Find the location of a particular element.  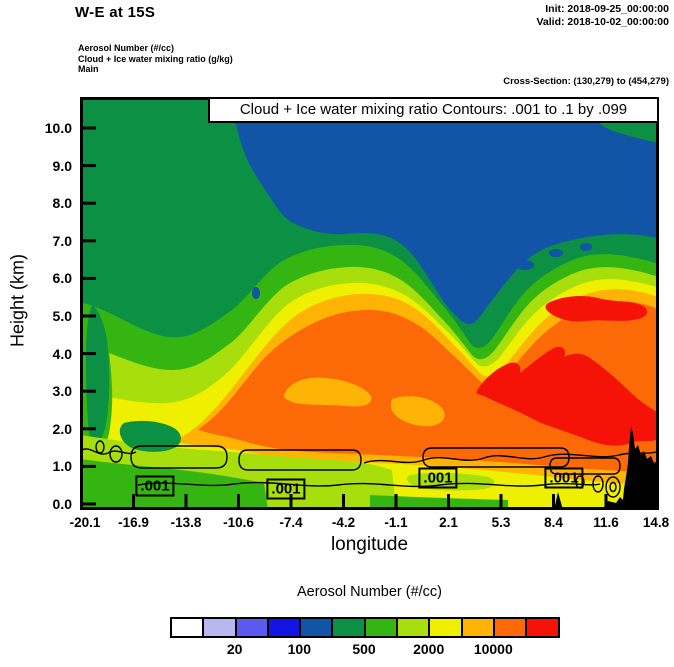

y-tick-label: 3.0 is located at coordinates (62, 391).